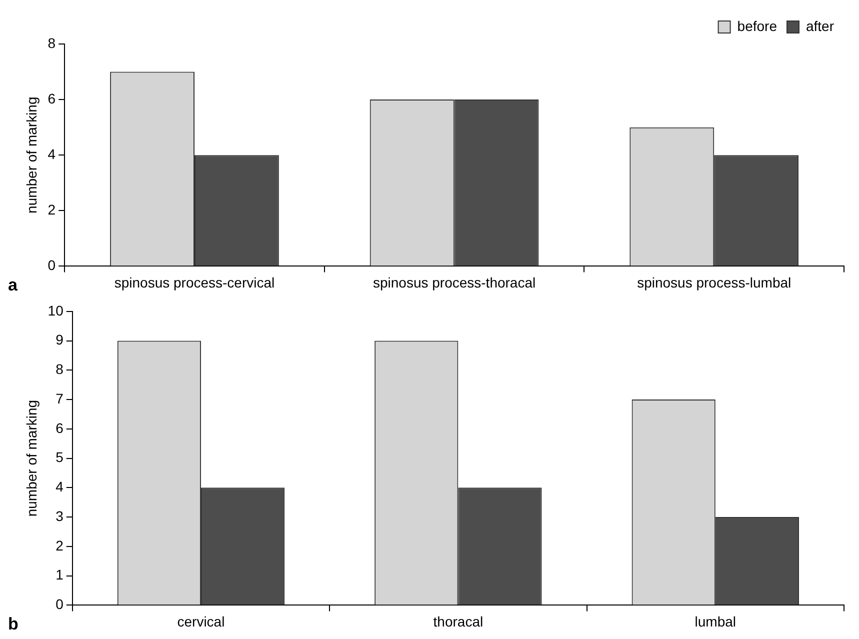 This screenshot has width=859, height=639. Describe the element at coordinates (201, 621) in the screenshot. I see `x-tick-label: cervical` at that location.